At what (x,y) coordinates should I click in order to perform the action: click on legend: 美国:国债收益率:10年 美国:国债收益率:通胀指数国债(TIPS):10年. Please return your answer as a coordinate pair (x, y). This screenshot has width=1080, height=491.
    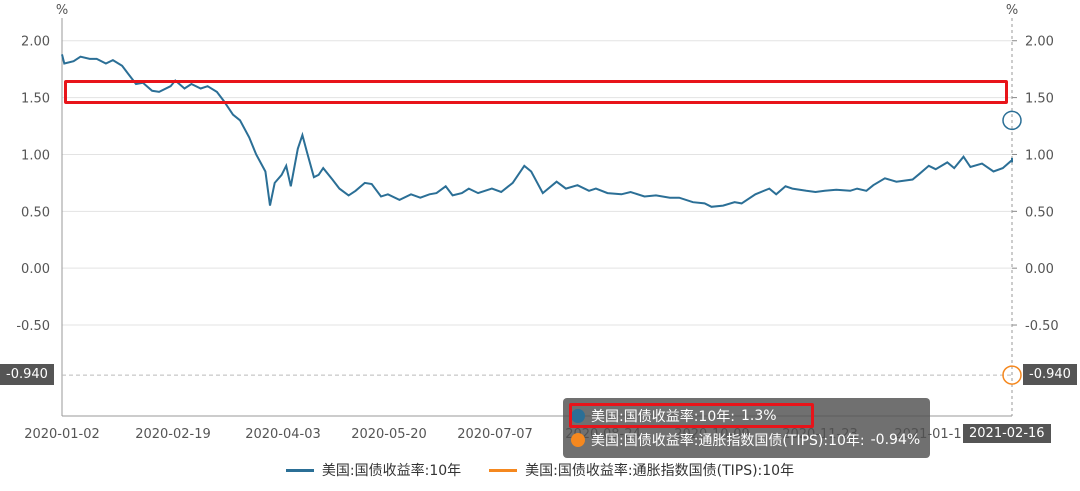
    Looking at the image, I should click on (540, 470).